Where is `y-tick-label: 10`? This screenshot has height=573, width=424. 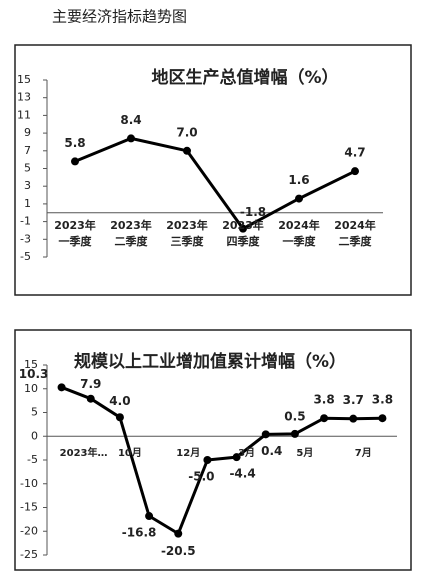 y-tick-label: 10 is located at coordinates (31, 388).